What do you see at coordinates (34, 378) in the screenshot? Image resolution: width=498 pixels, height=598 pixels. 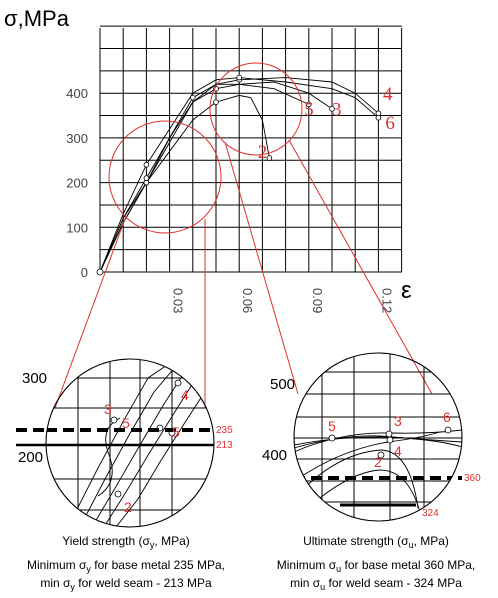 I see `yield-tick-300: 300` at bounding box center [34, 378].